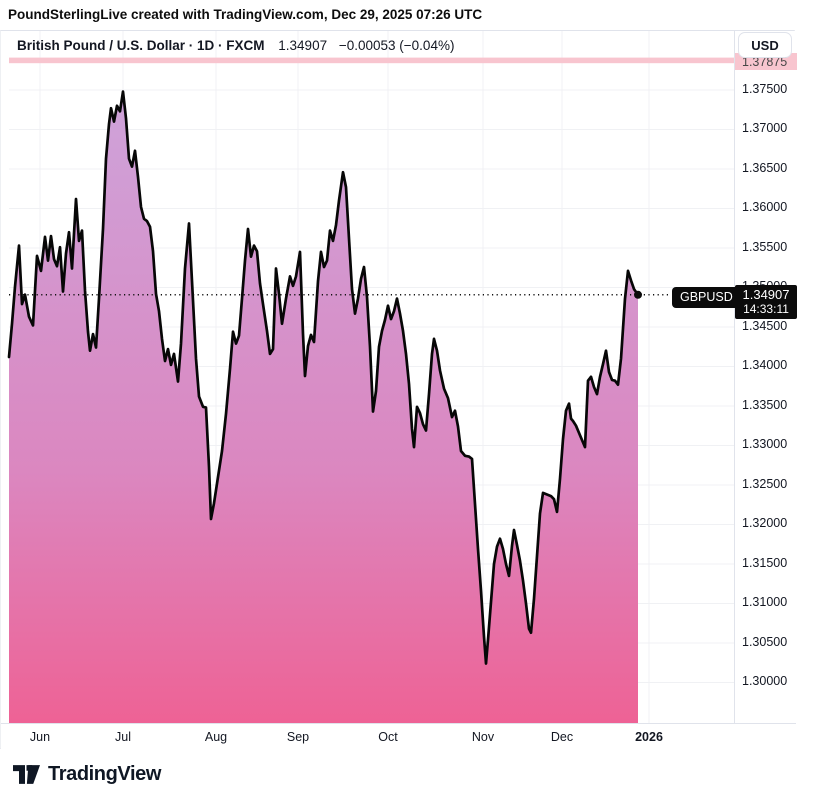 This screenshot has height=810, width=813. Describe the element at coordinates (765, 326) in the screenshot. I see `price-tick-label: 1.34500` at that location.